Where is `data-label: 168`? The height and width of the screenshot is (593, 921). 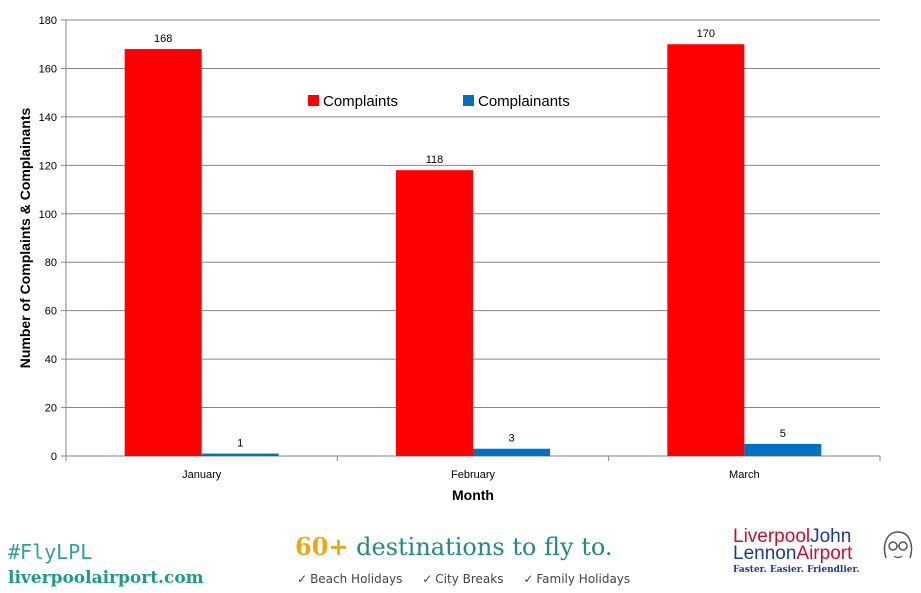 data-label: 168 is located at coordinates (163, 39).